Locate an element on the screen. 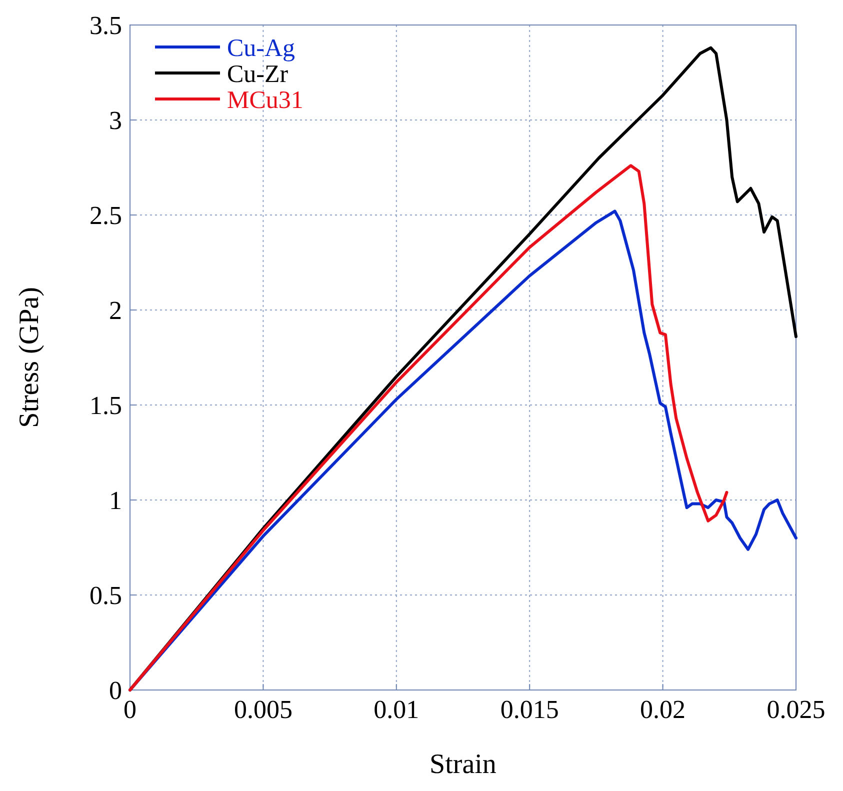  y-tick-label: 3 is located at coordinates (115, 121).